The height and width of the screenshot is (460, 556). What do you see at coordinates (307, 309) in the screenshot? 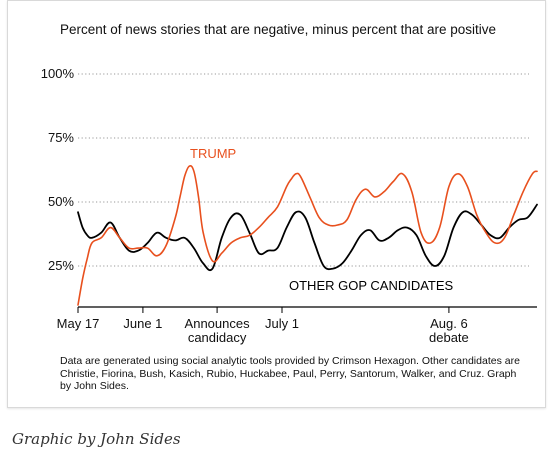
I see `axes` at bounding box center [307, 309].